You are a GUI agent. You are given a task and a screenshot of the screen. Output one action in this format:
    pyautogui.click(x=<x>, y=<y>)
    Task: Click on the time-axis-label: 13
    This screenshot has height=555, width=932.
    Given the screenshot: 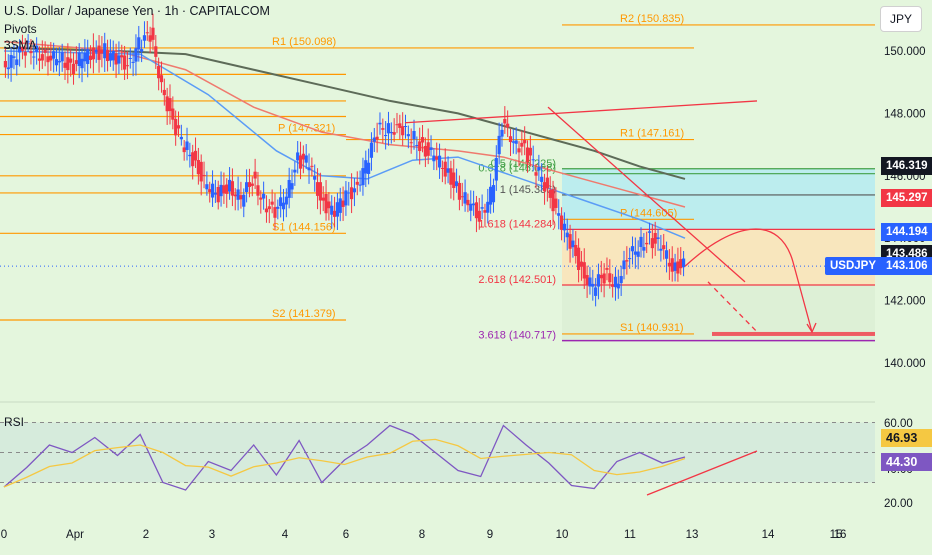 What is the action you would take?
    pyautogui.click(x=692, y=535)
    